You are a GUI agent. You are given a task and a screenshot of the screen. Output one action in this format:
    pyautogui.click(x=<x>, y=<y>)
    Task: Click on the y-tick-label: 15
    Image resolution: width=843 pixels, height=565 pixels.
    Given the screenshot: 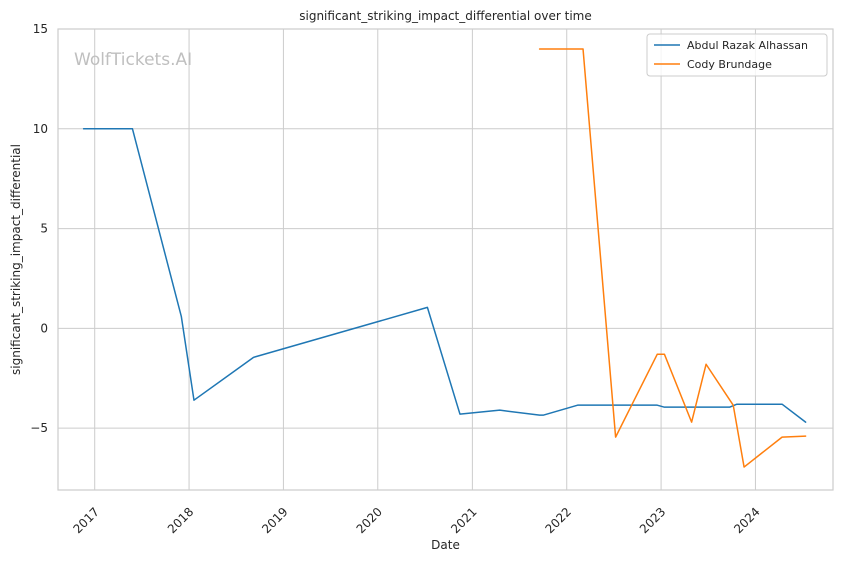 What is the action you would take?
    pyautogui.click(x=40, y=29)
    